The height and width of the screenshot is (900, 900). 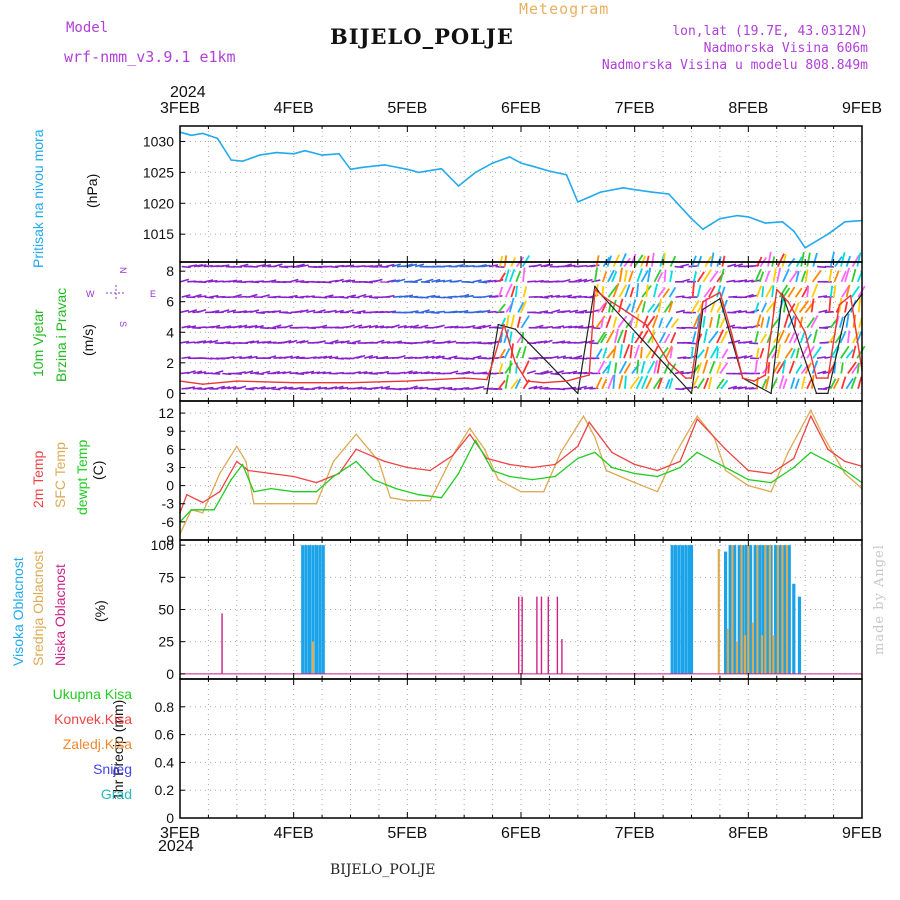 What do you see at coordinates (112, 769) in the screenshot?
I see `legend-snow: Snijeg` at bounding box center [112, 769].